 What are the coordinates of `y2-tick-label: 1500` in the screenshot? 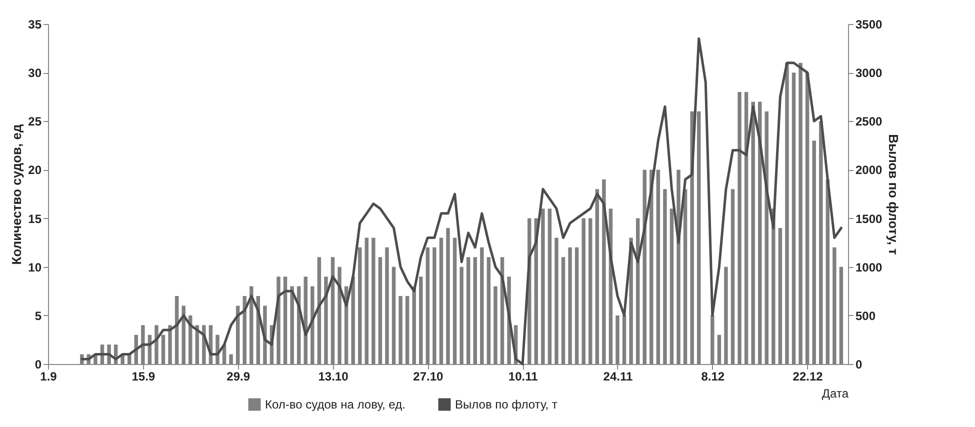 It's located at (869, 219).